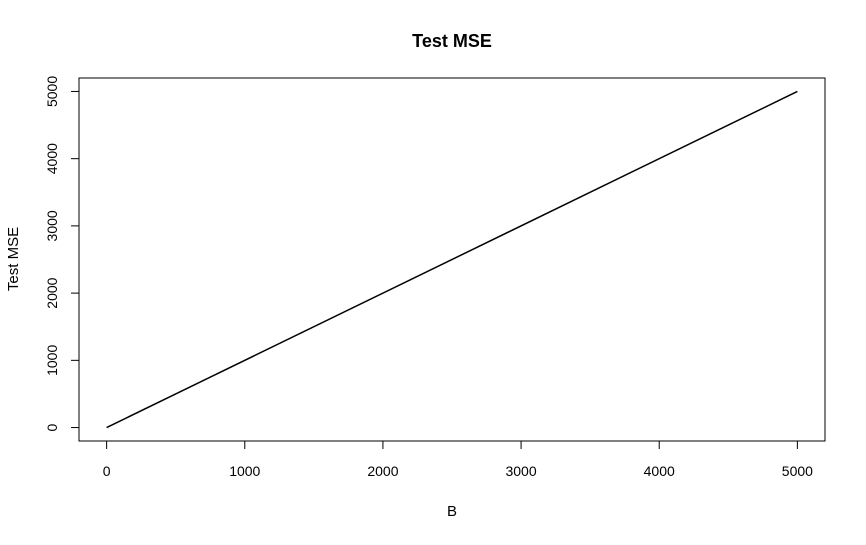 The image size is (866, 545). What do you see at coordinates (13, 259) in the screenshot?
I see `y-axis-label: Test MSE` at bounding box center [13, 259].